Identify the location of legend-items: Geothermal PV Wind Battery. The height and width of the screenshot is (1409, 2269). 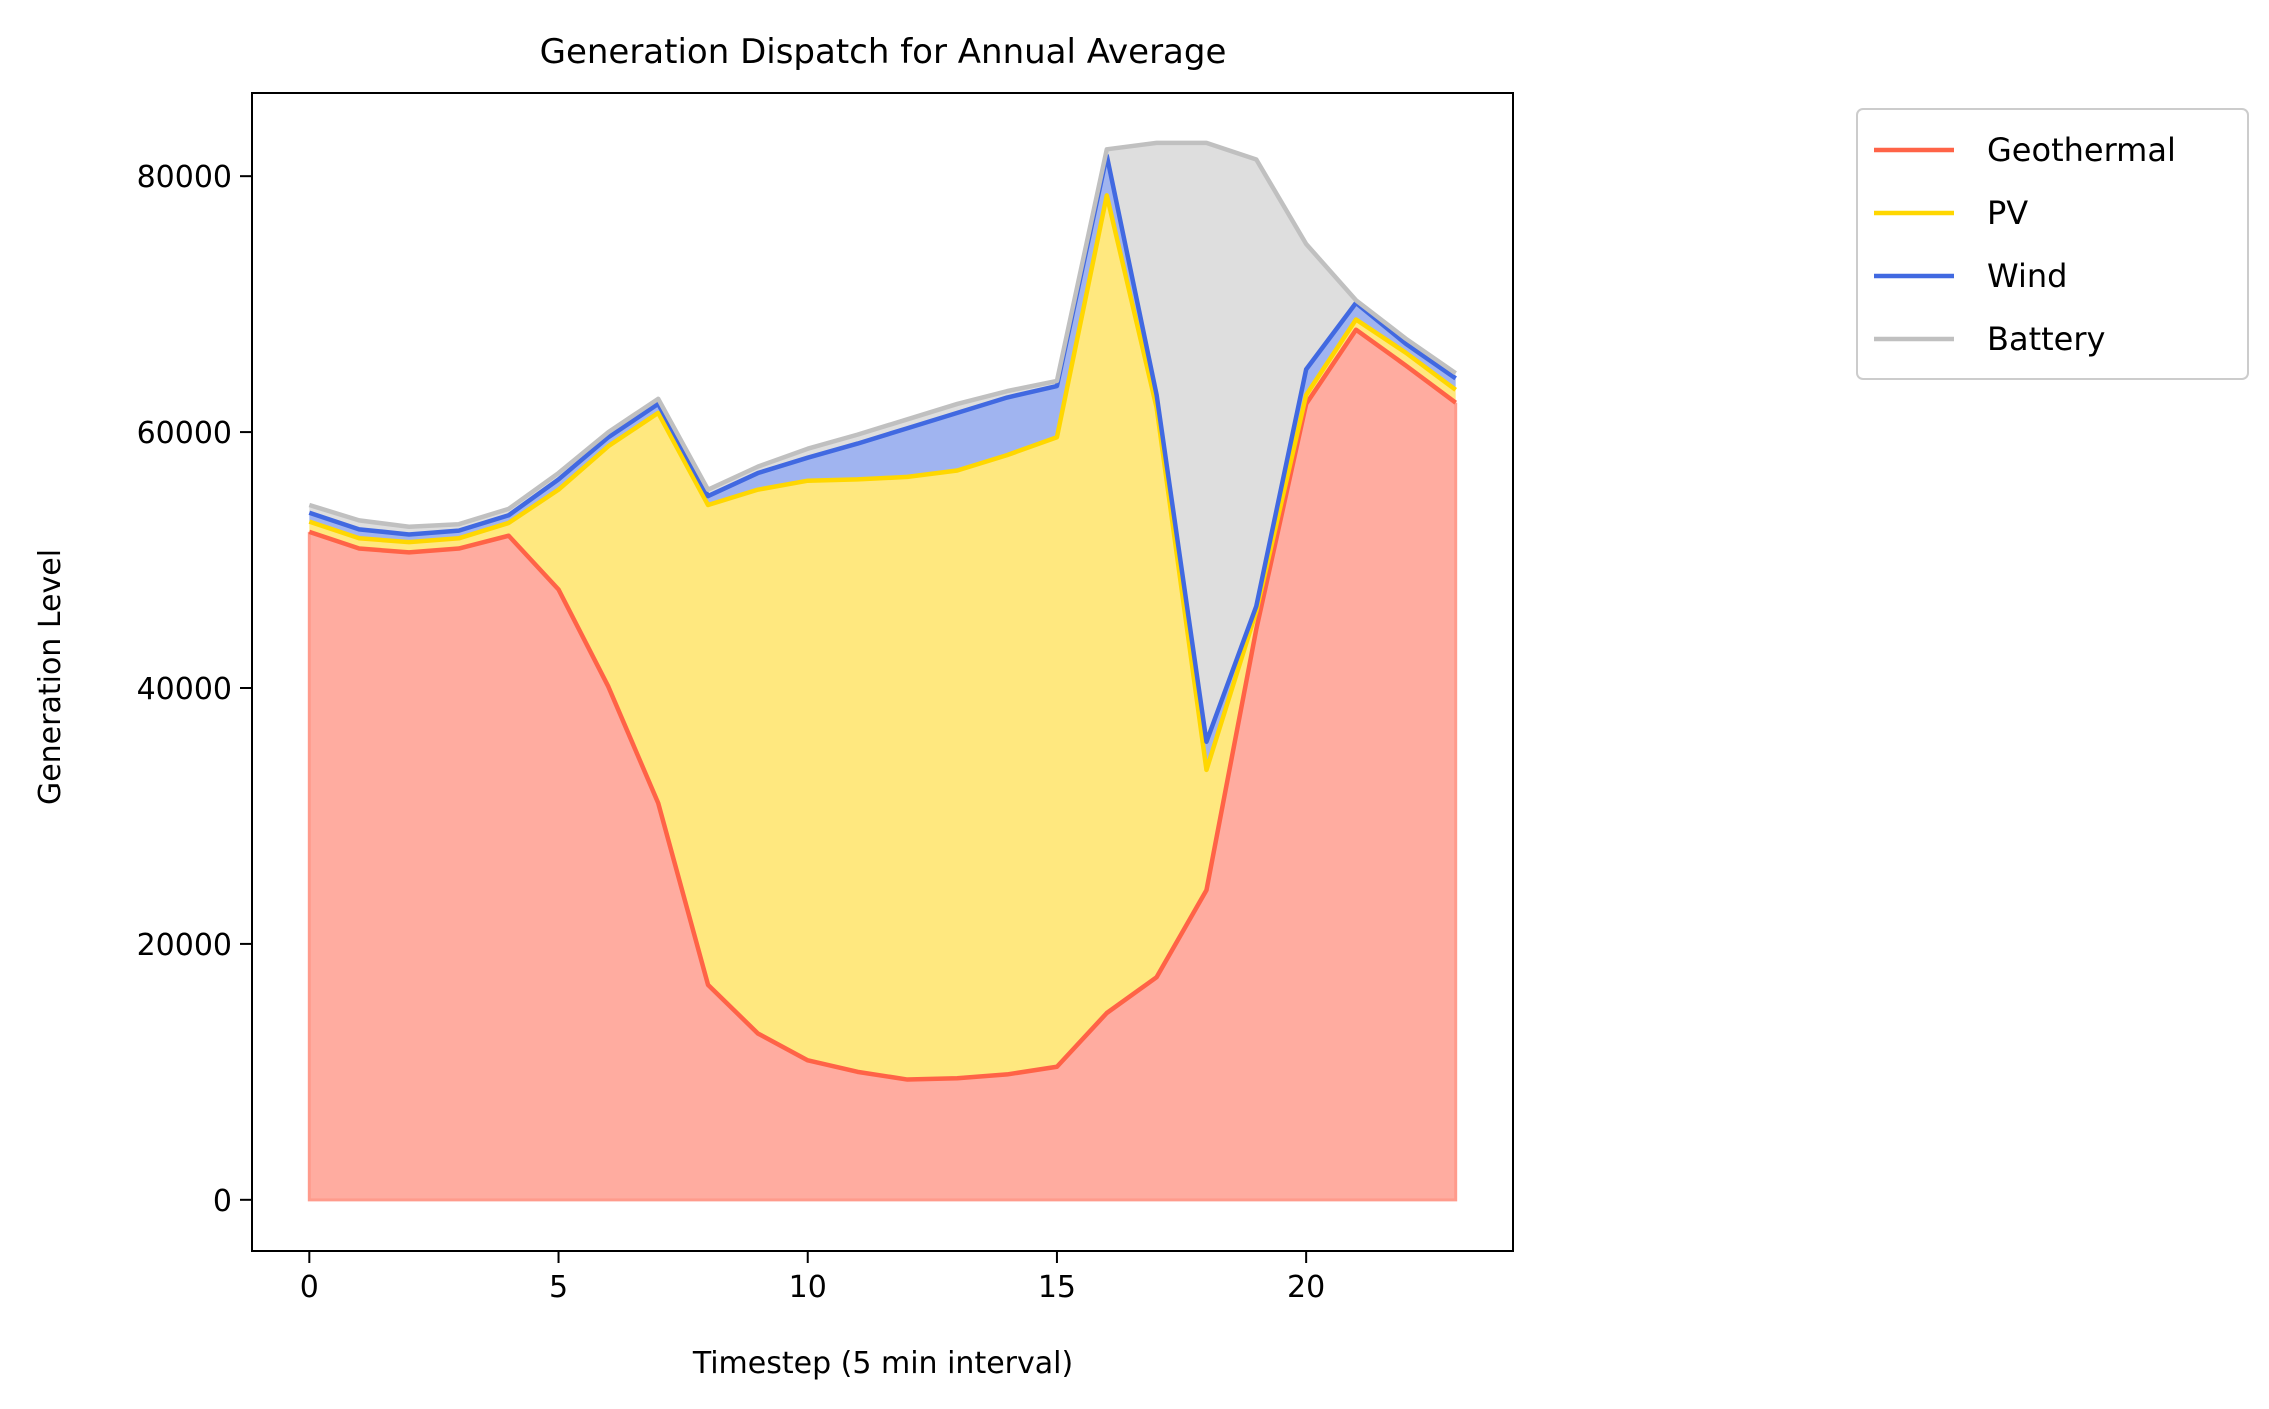
(2025, 244).